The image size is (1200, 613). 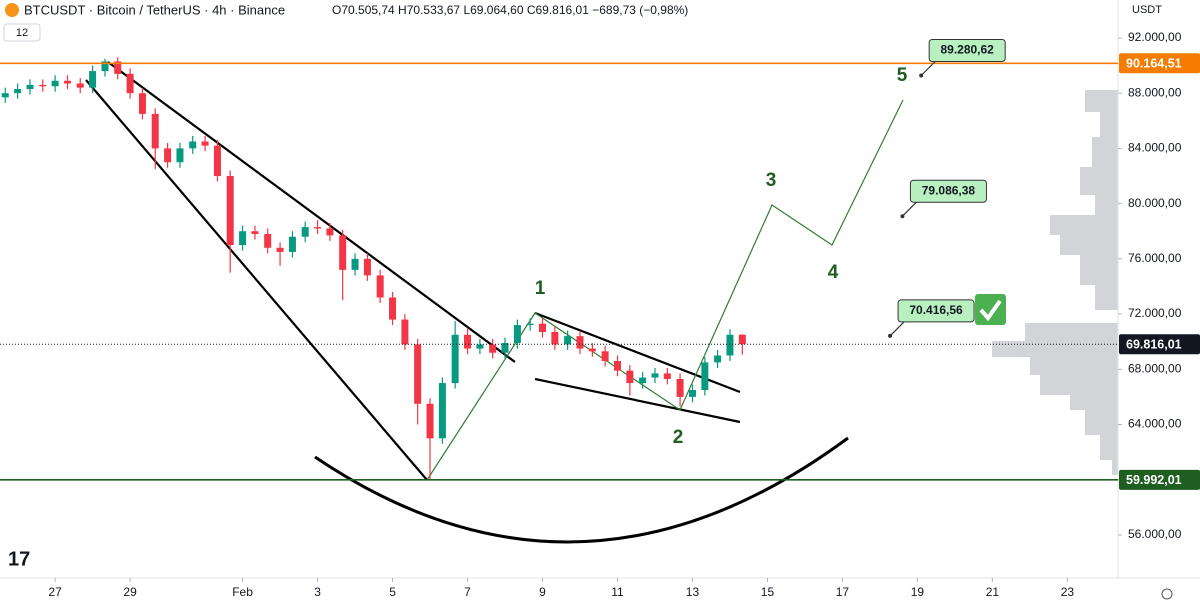 What do you see at coordinates (1154, 64) in the screenshot?
I see `price-label: 90.164,51` at bounding box center [1154, 64].